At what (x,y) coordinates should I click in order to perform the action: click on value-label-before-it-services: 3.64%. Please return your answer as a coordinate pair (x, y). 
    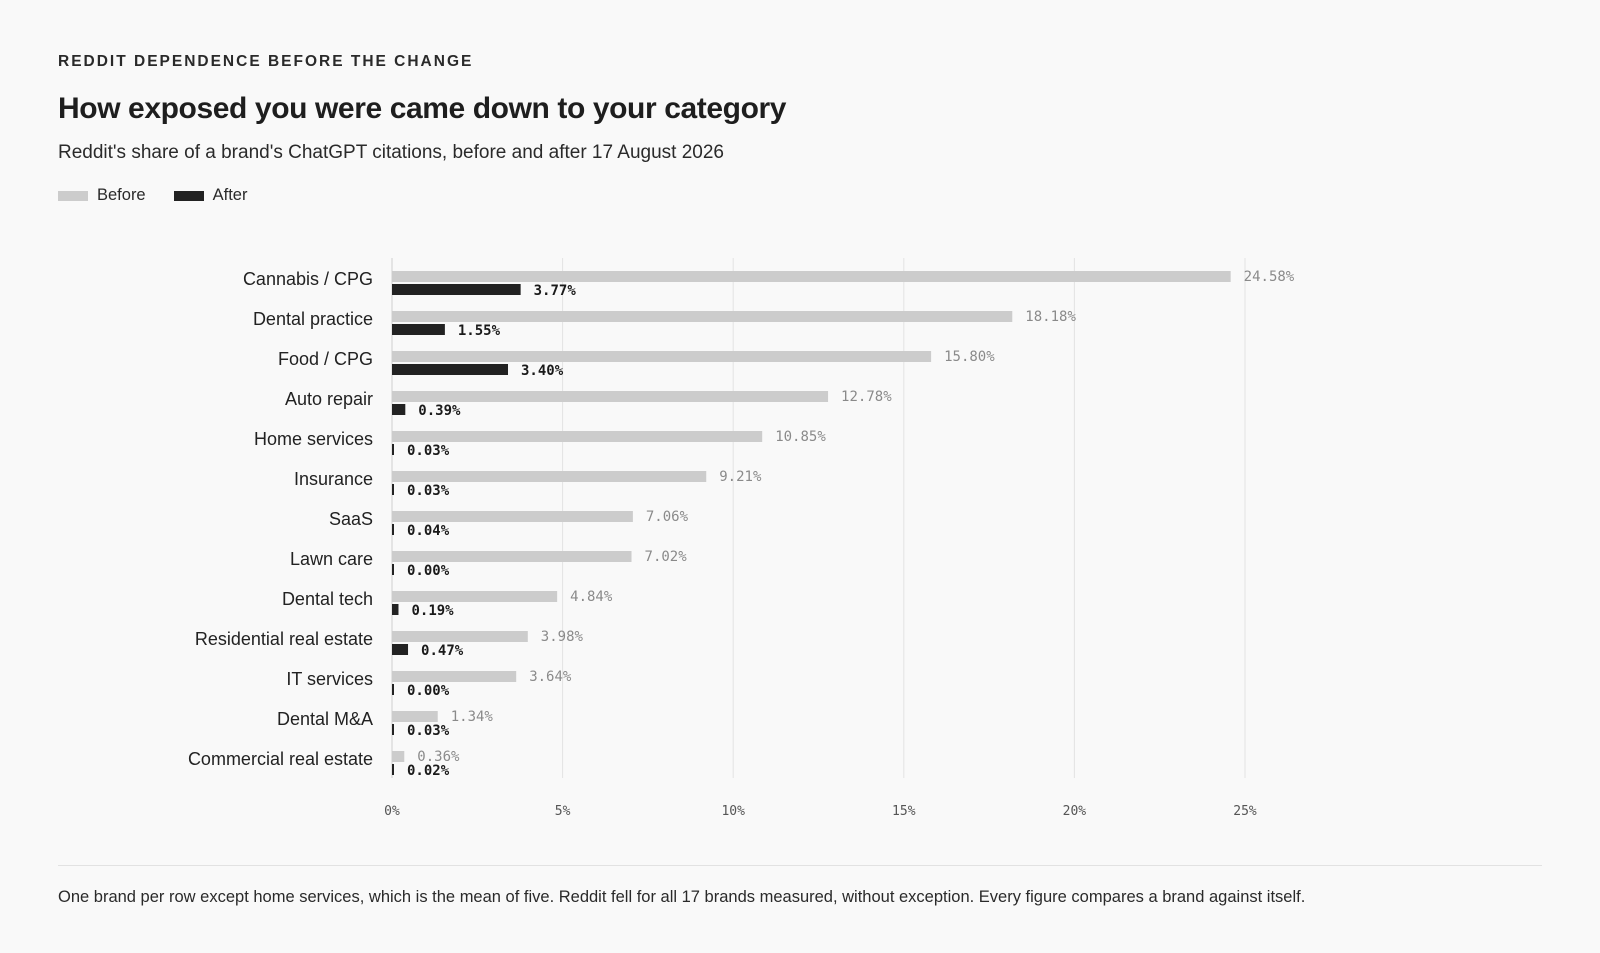
    Looking at the image, I should click on (550, 677).